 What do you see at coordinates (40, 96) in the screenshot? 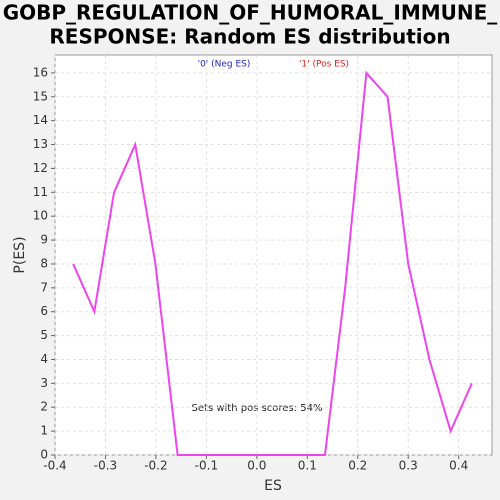
I see `y-tick-label: 15` at bounding box center [40, 96].